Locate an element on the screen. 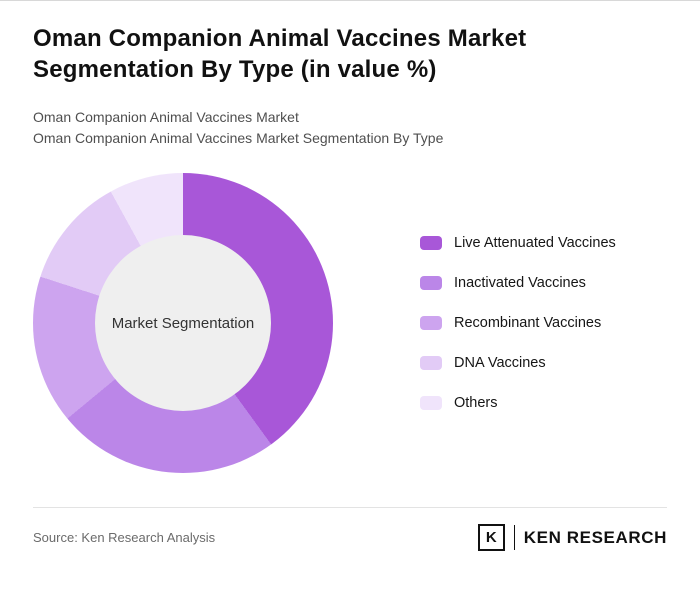 The image size is (700, 591). legend-item: Live Attenuated Vaccines is located at coordinates (518, 243).